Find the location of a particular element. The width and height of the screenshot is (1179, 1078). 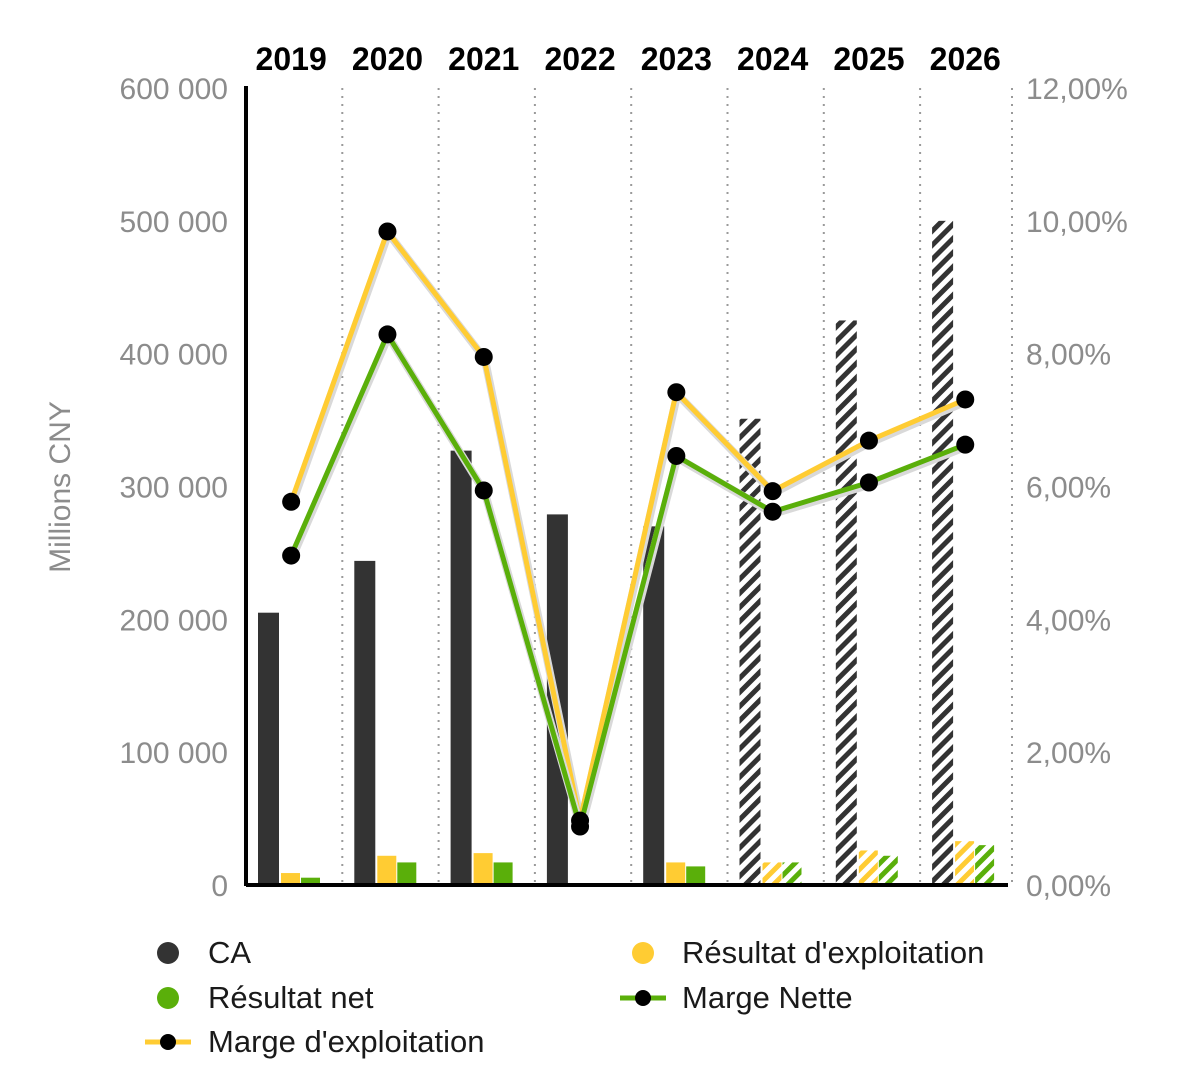

legend-item-marge-exploitation: Marge d'exploitation is located at coordinates (314, 1041).